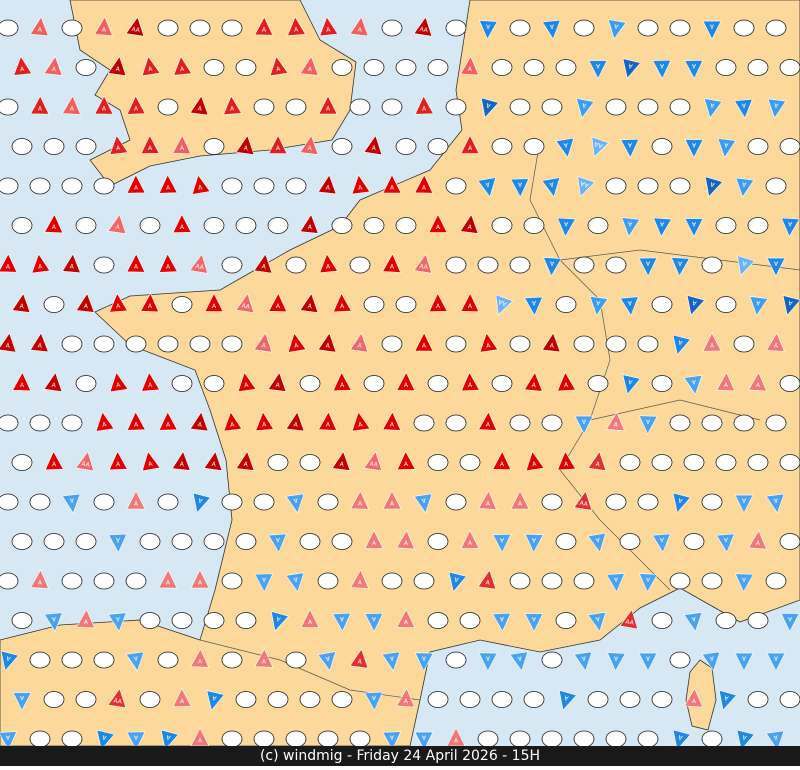  What do you see at coordinates (213, 93) in the screenshot?
I see `britain-land` at bounding box center [213, 93].